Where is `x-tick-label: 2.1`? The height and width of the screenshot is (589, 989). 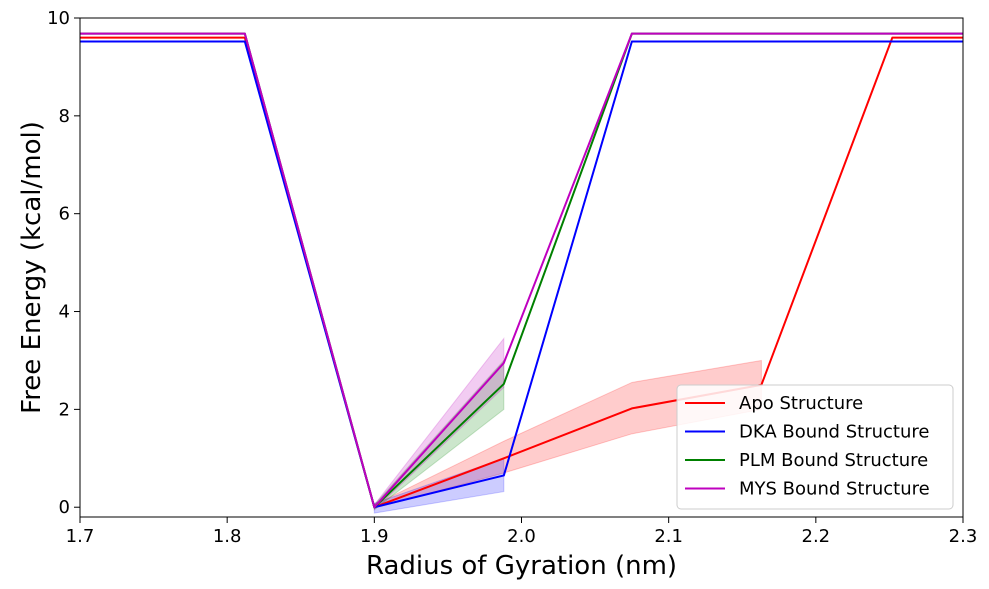
x-tick-label: 2.1 is located at coordinates (668, 536).